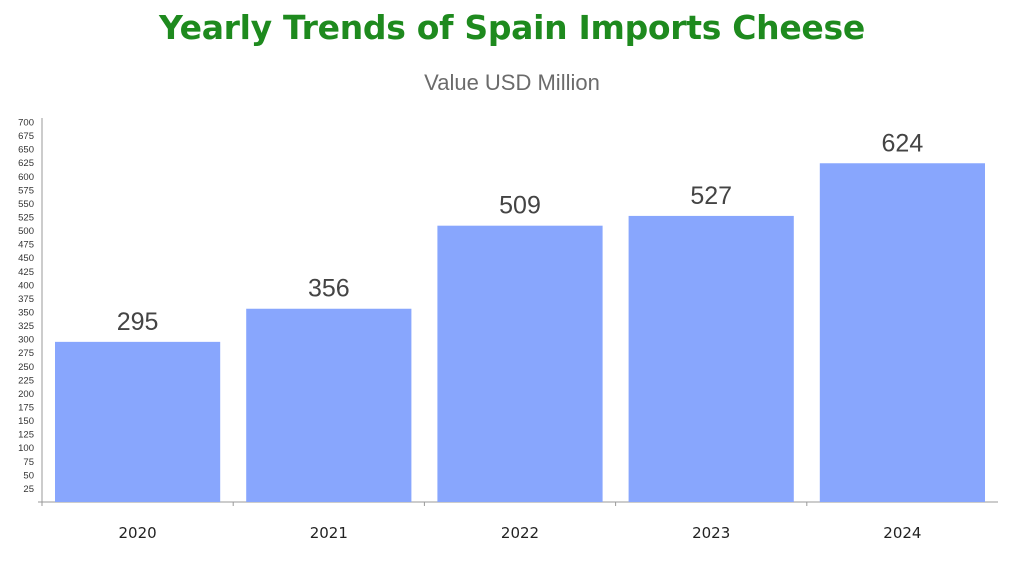  Describe the element at coordinates (26, 245) in the screenshot. I see `y-tick-label: 475` at that location.